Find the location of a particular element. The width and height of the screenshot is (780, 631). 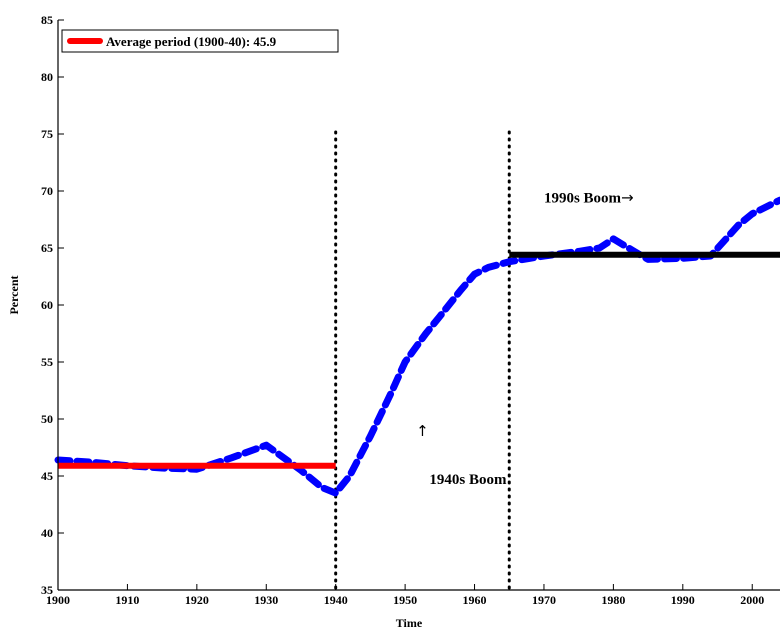

x-tick-label: 1980 is located at coordinates (613, 600).